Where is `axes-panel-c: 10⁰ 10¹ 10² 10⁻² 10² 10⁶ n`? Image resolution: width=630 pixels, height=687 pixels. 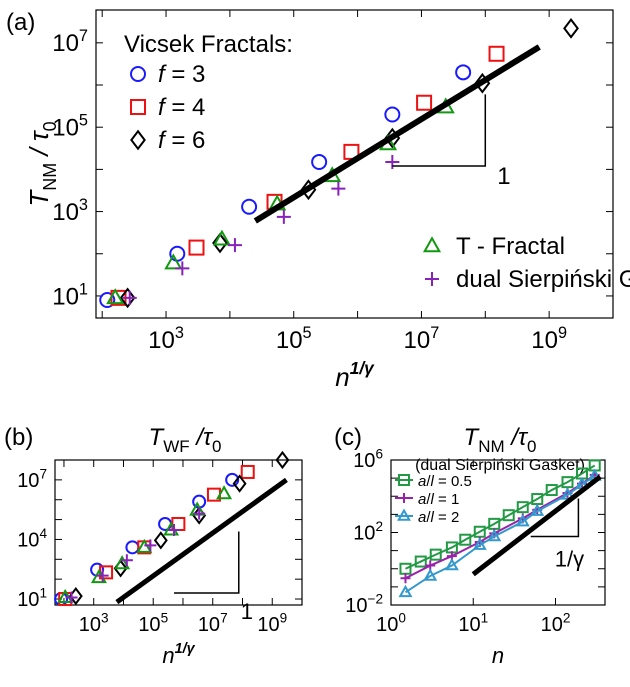
axes-panel-c: 10⁰ 10¹ 10² 10⁻² 10² 10⁶ n is located at coordinates (475, 557).